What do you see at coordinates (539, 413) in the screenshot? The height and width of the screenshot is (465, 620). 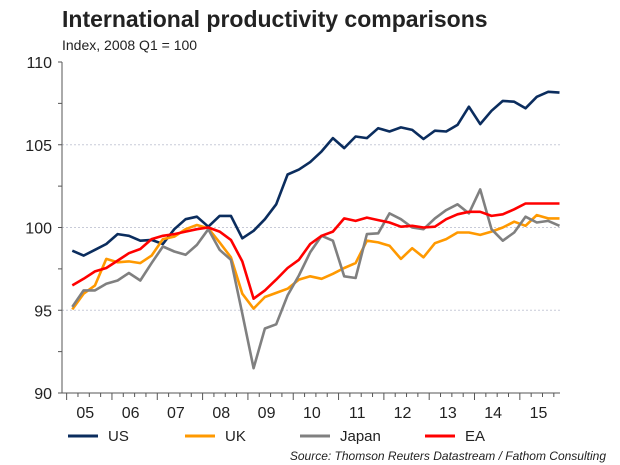 I see `x-tick-label: 15` at bounding box center [539, 413].